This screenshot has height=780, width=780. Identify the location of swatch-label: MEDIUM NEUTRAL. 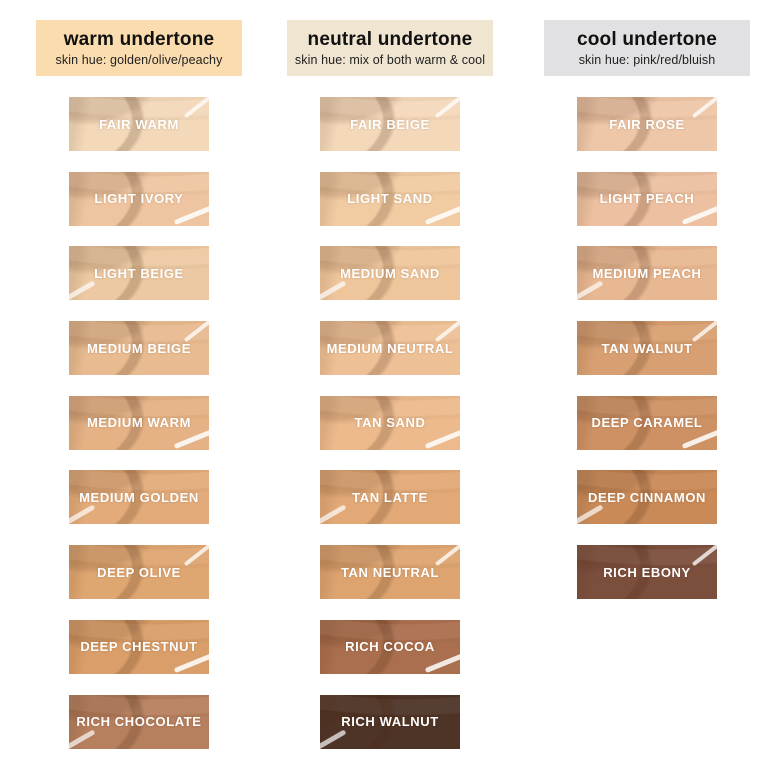
(390, 348).